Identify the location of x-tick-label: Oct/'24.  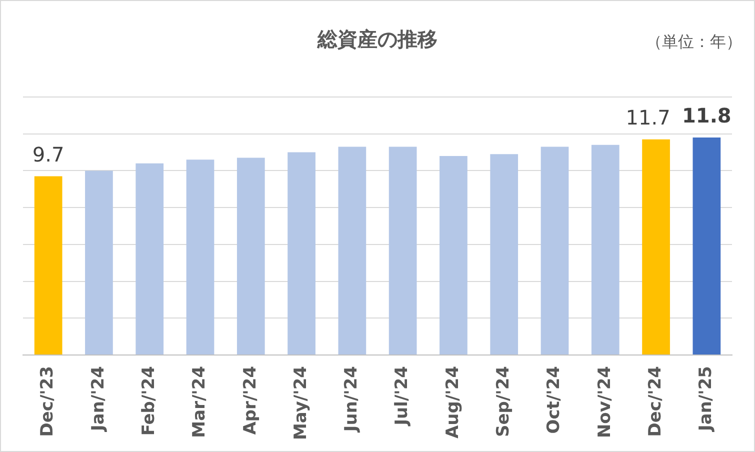
(554, 400).